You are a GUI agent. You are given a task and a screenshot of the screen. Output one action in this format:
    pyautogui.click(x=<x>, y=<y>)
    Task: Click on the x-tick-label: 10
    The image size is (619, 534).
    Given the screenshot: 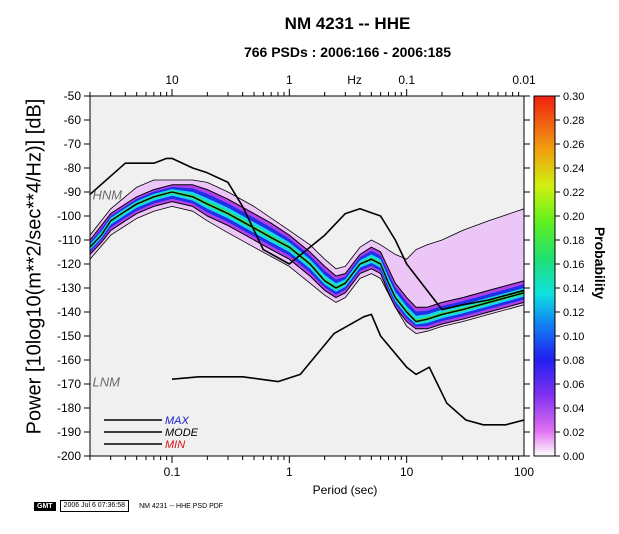 What is the action you would take?
    pyautogui.click(x=407, y=472)
    